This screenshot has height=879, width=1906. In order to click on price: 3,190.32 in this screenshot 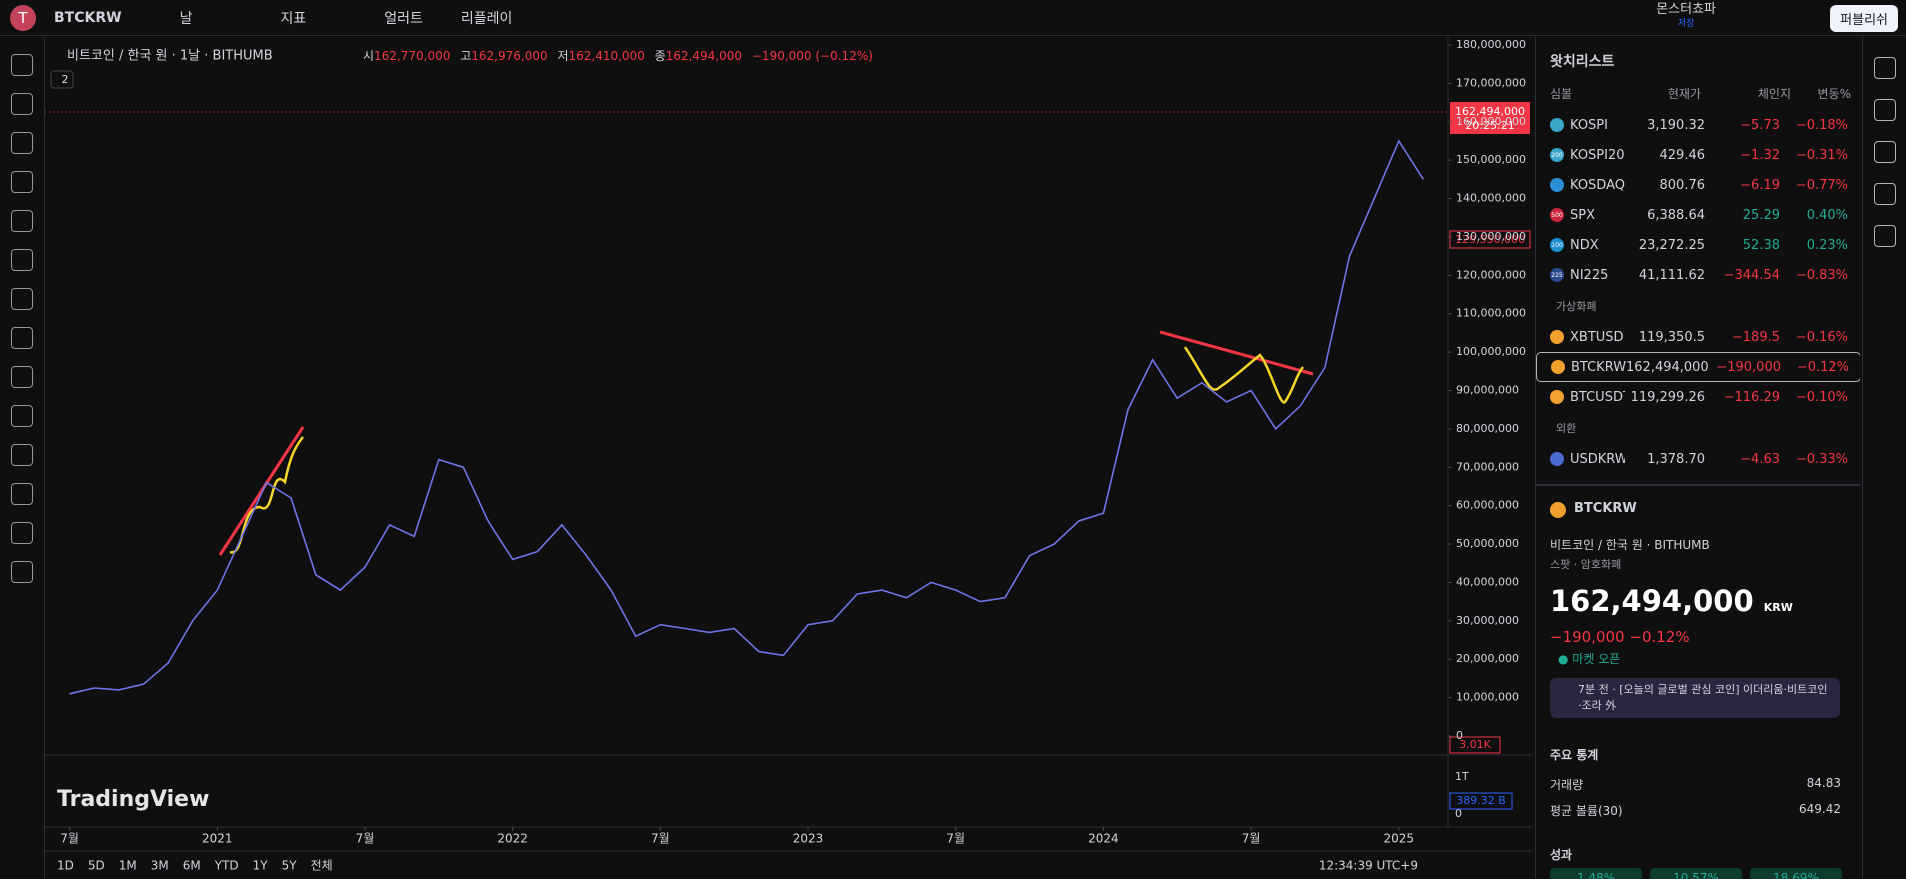, I will do `click(1676, 125)`.